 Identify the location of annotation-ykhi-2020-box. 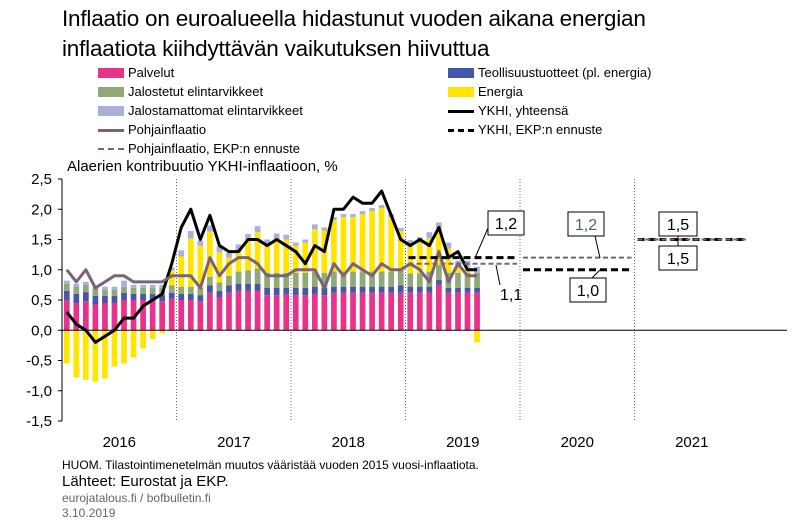
(588, 290).